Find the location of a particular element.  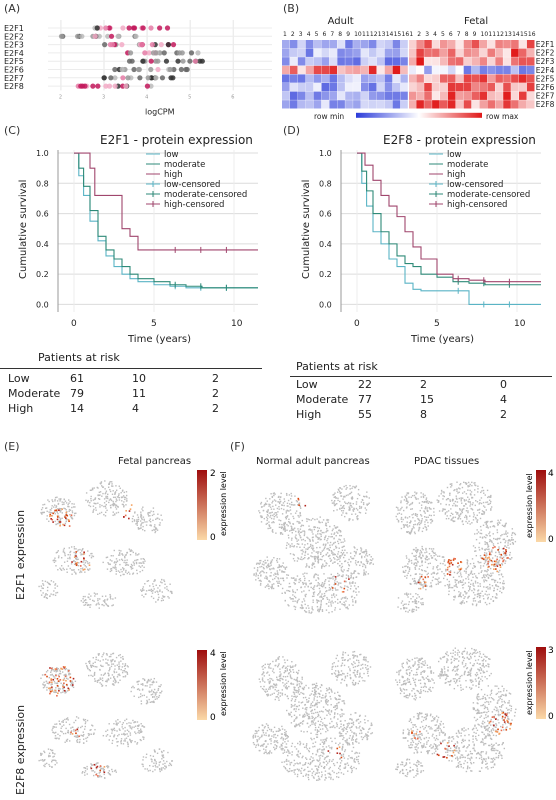

legend-entry: low is located at coordinates (454, 155).